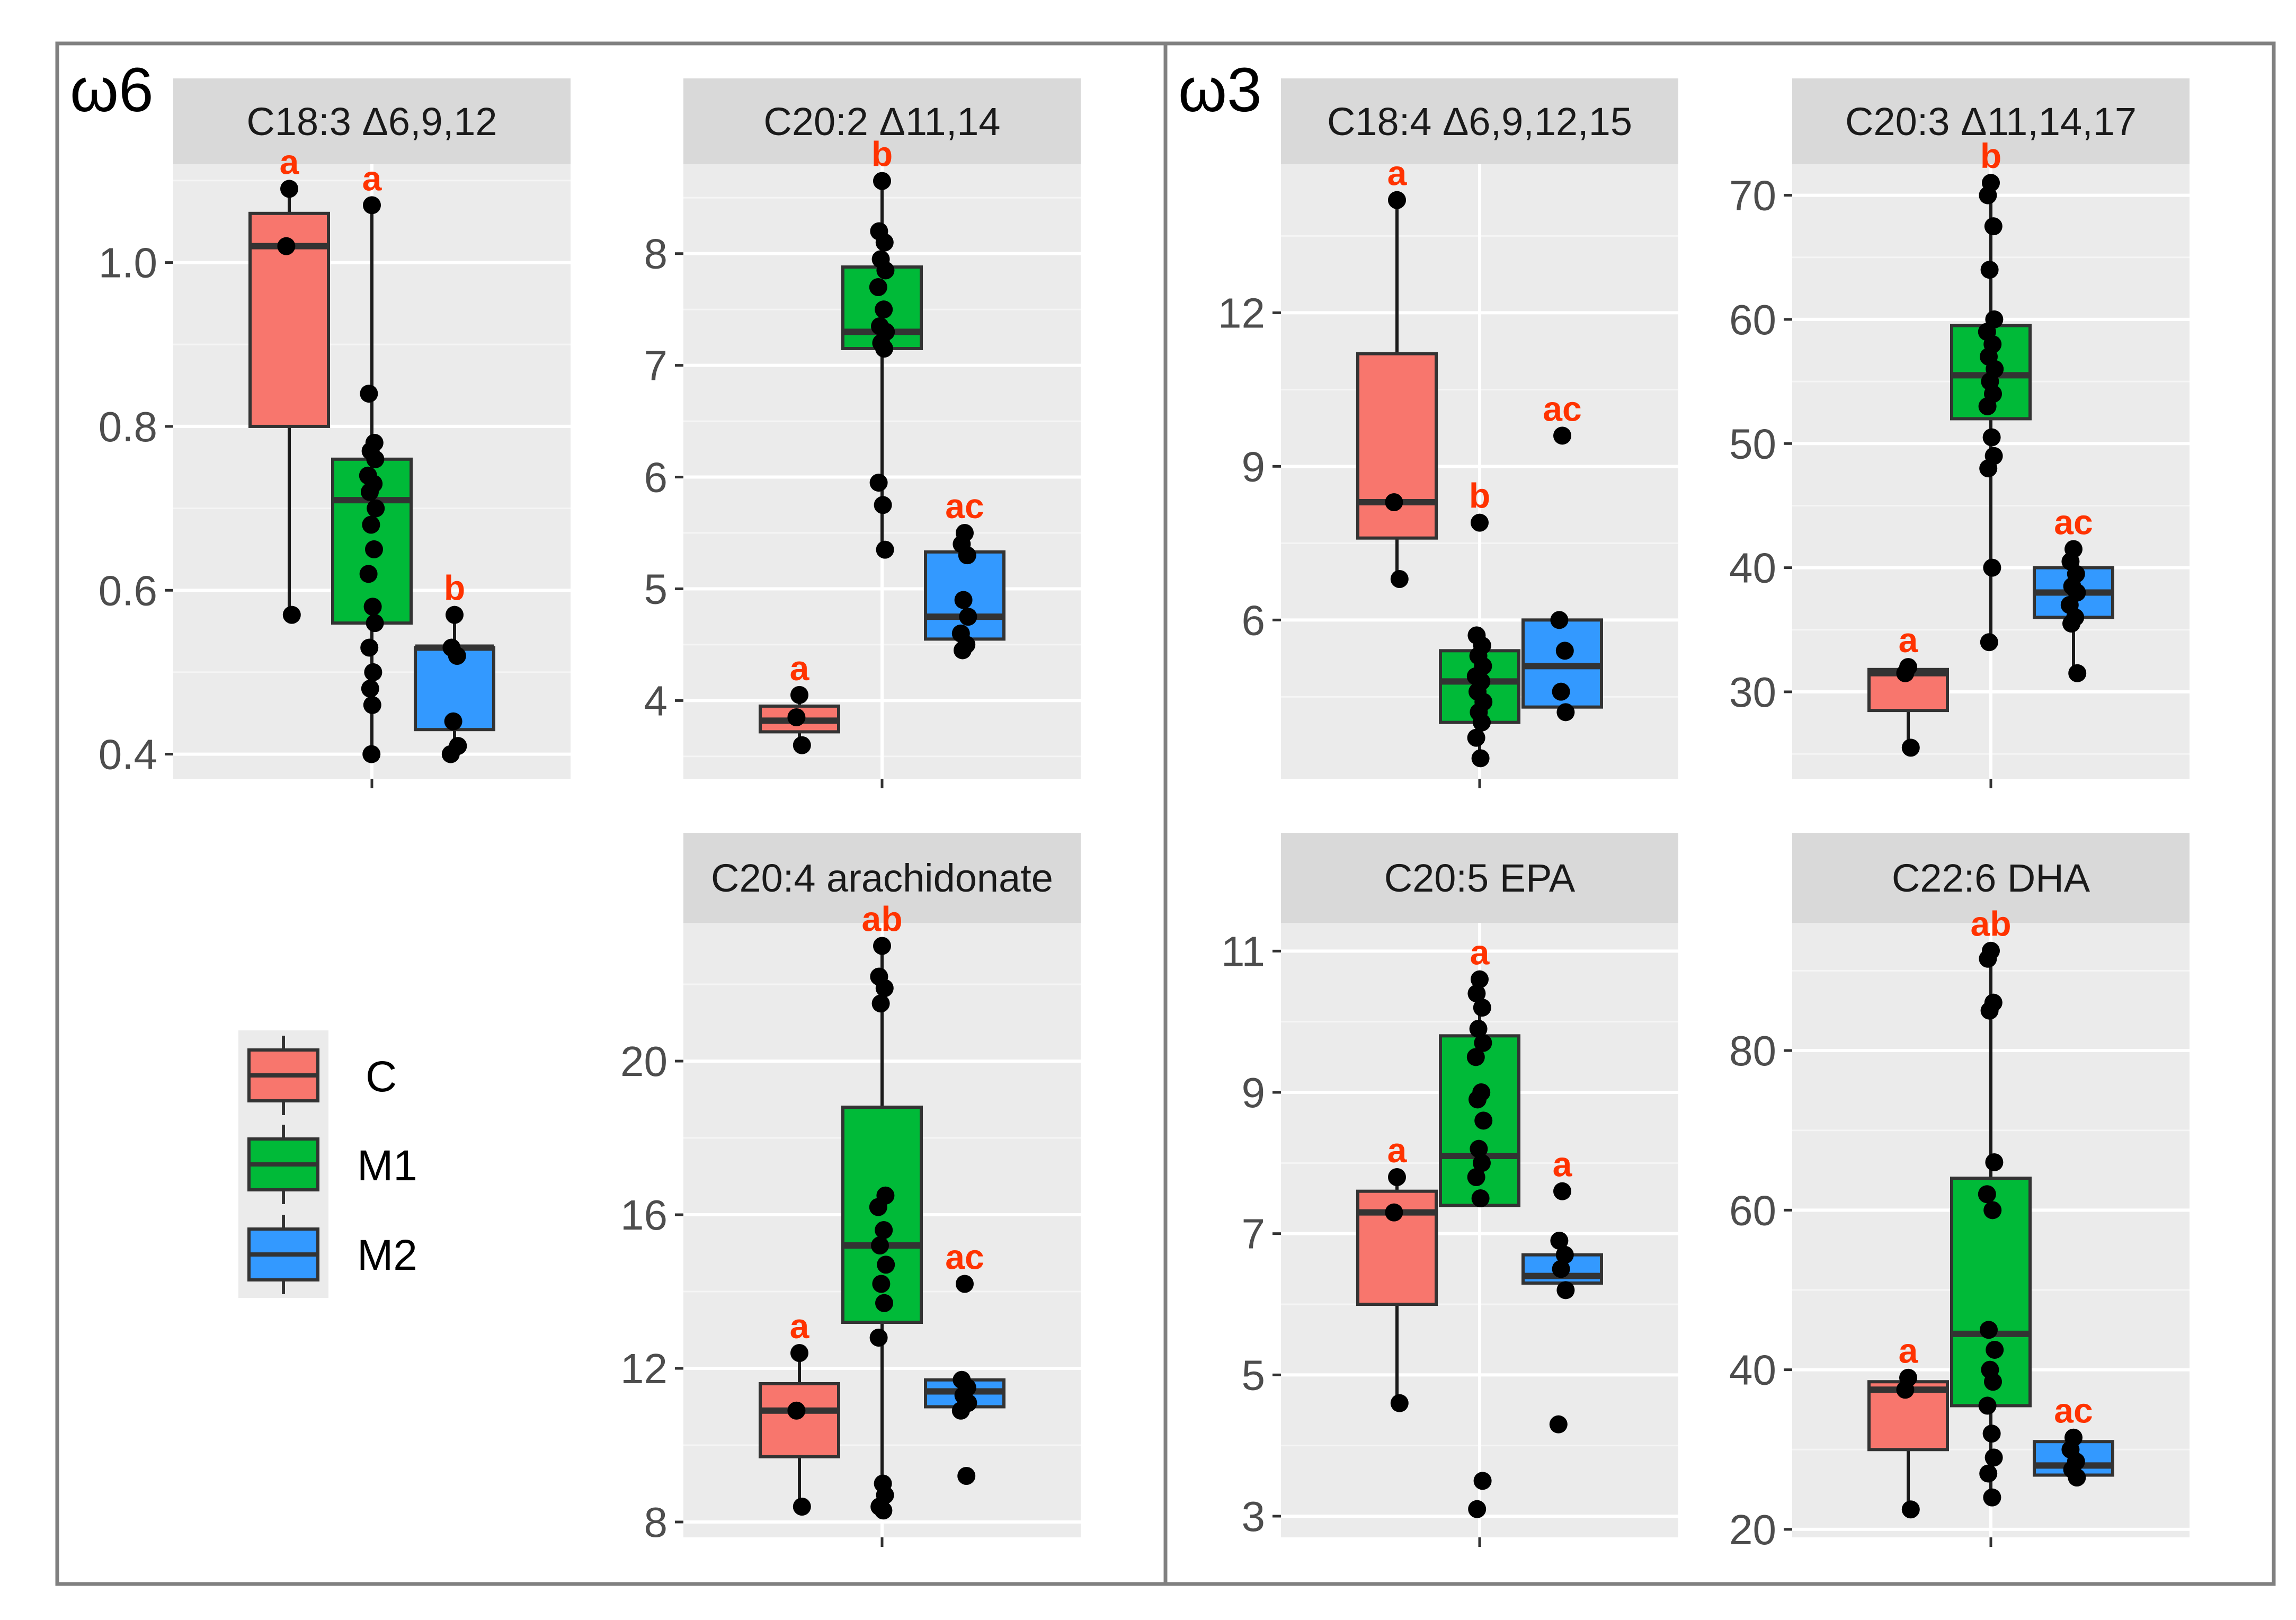 The image size is (2296, 1620). Describe the element at coordinates (882, 919) in the screenshot. I see `significance-letter: ab` at that location.